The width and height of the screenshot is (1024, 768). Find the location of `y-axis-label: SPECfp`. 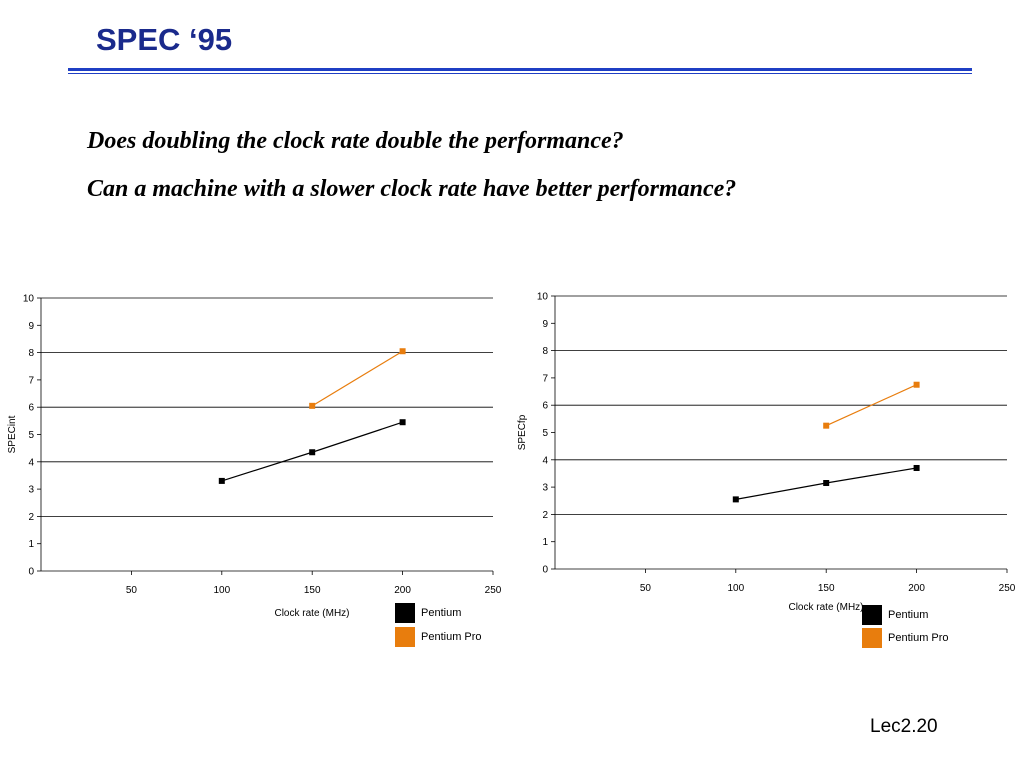

y-axis-label: SPECfp is located at coordinates (522, 432).